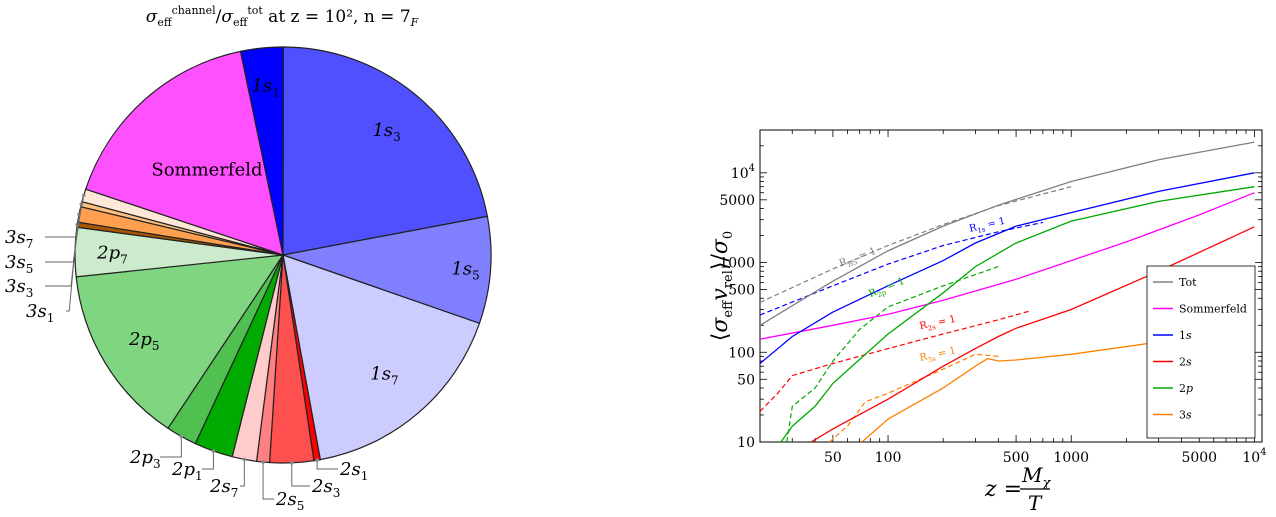  I want to click on y-tick-label-10: 10, so click(746, 443).